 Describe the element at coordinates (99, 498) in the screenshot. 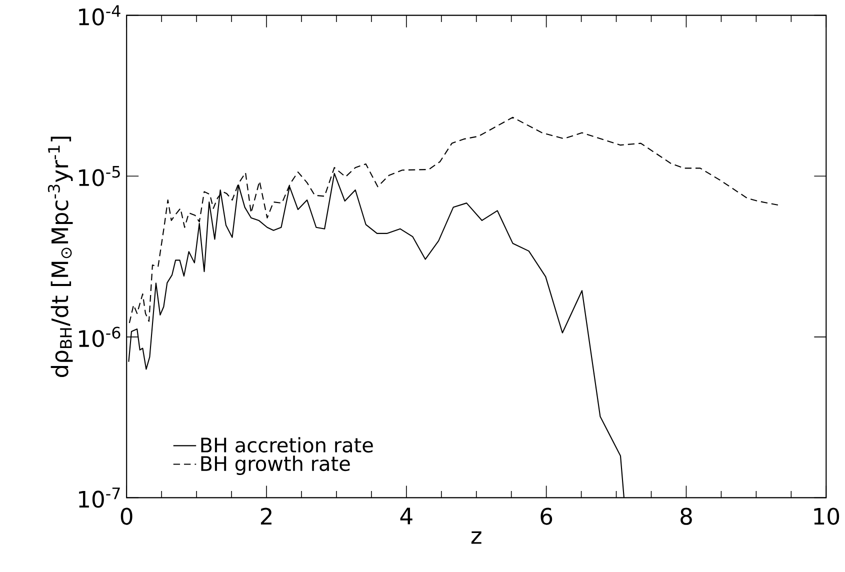

I see `y-tick-label: 10$^{-7}$` at that location.